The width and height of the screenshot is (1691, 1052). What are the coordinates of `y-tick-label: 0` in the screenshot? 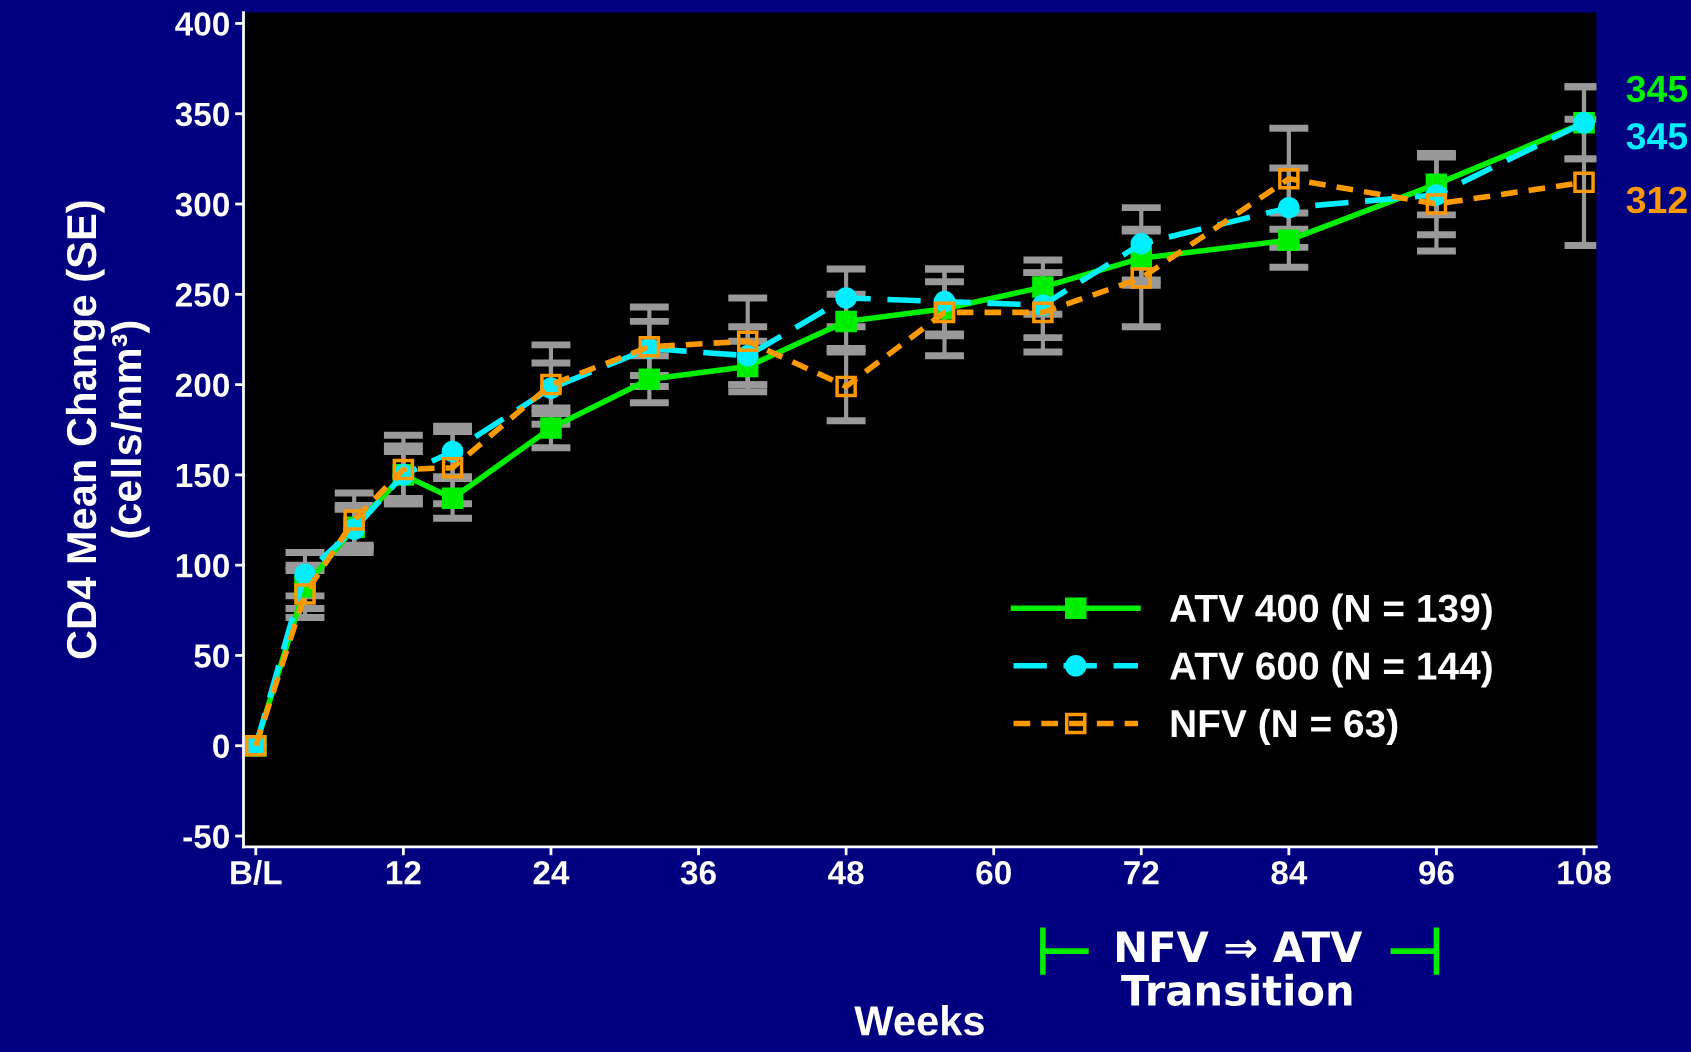 It's located at (221, 746).